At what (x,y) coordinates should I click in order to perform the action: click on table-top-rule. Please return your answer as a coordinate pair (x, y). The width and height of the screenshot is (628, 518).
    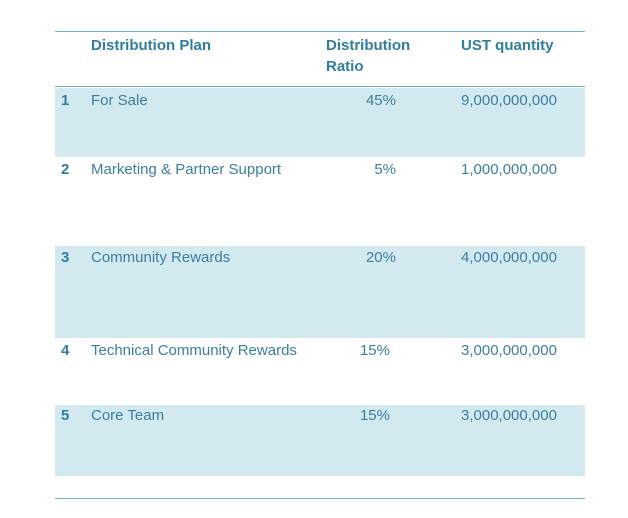
    Looking at the image, I should click on (320, 31).